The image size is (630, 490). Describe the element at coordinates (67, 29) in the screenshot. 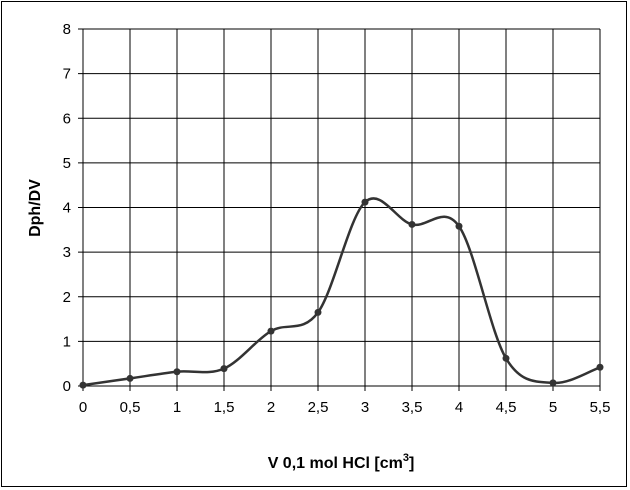

I see `y-tick-label: 8` at that location.